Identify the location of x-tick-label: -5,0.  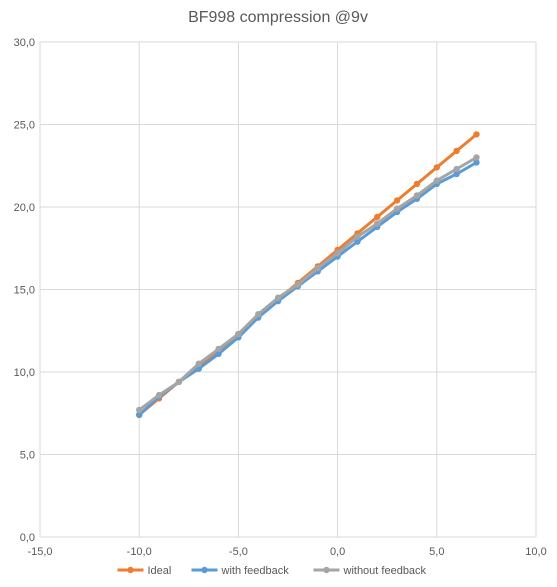
(238, 552).